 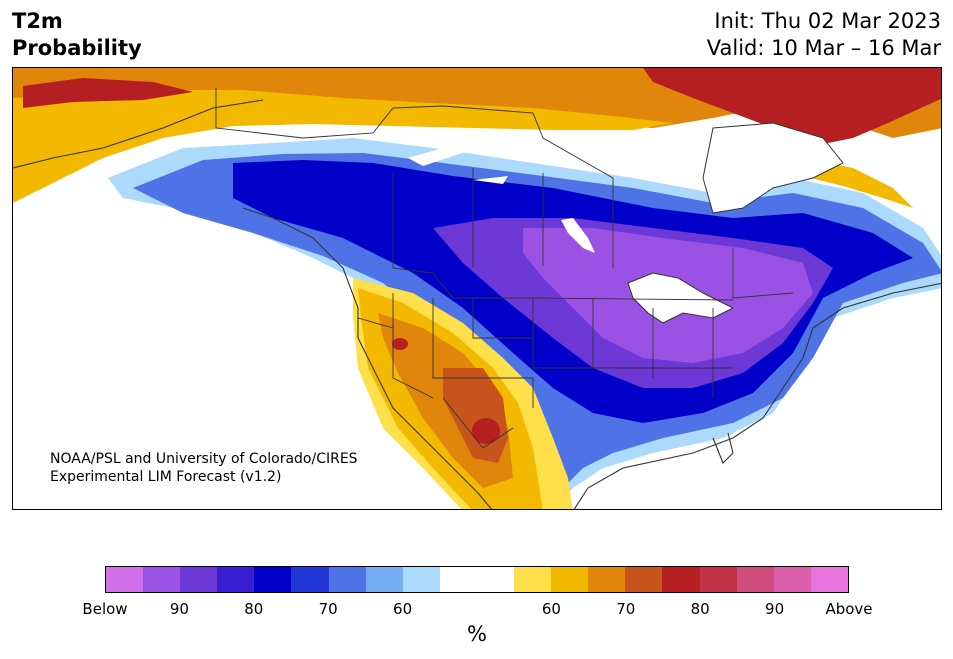 What do you see at coordinates (445, 156) in the screenshot?
I see `great-slave-lake` at bounding box center [445, 156].